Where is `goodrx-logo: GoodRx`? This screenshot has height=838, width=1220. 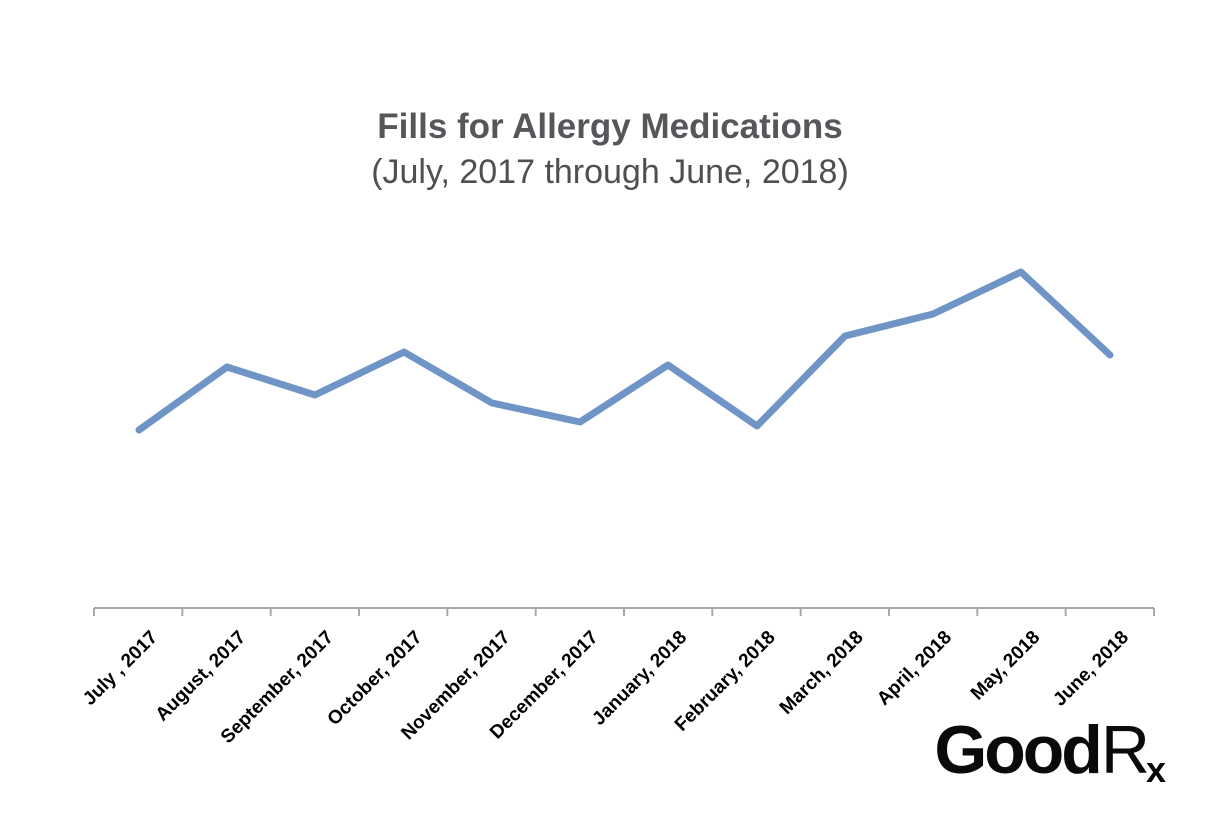
goodrx-logo: GoodRx is located at coordinates (1050, 759).